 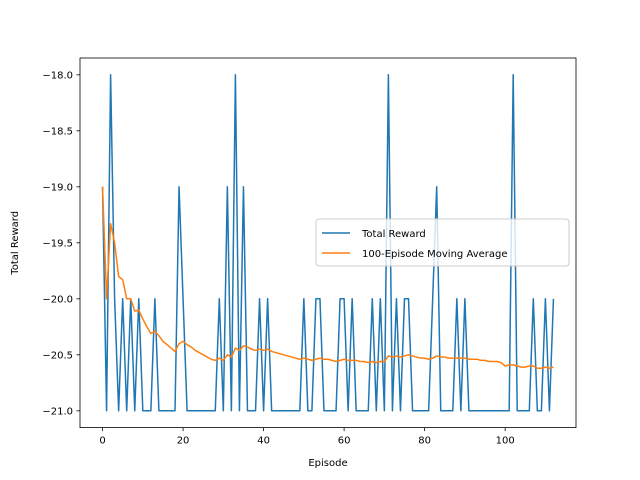 What do you see at coordinates (183, 441) in the screenshot?
I see `x-tick-label: 20` at bounding box center [183, 441].